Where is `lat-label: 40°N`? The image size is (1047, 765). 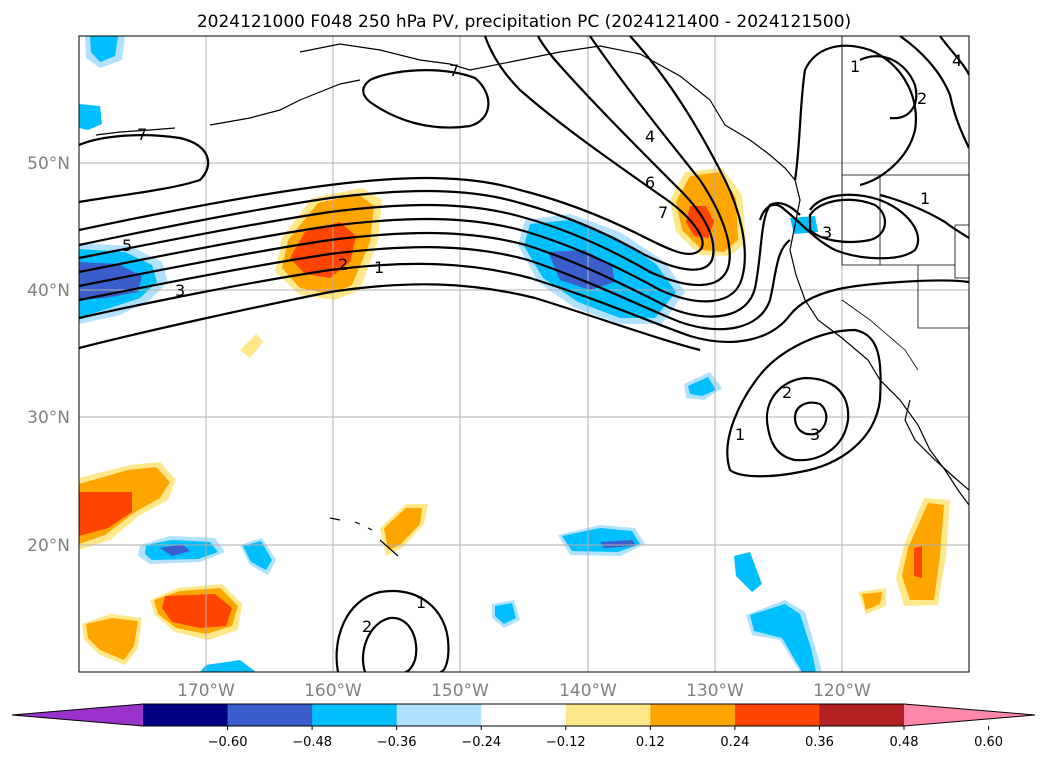 lat-label: 40°N is located at coordinates (48, 291).